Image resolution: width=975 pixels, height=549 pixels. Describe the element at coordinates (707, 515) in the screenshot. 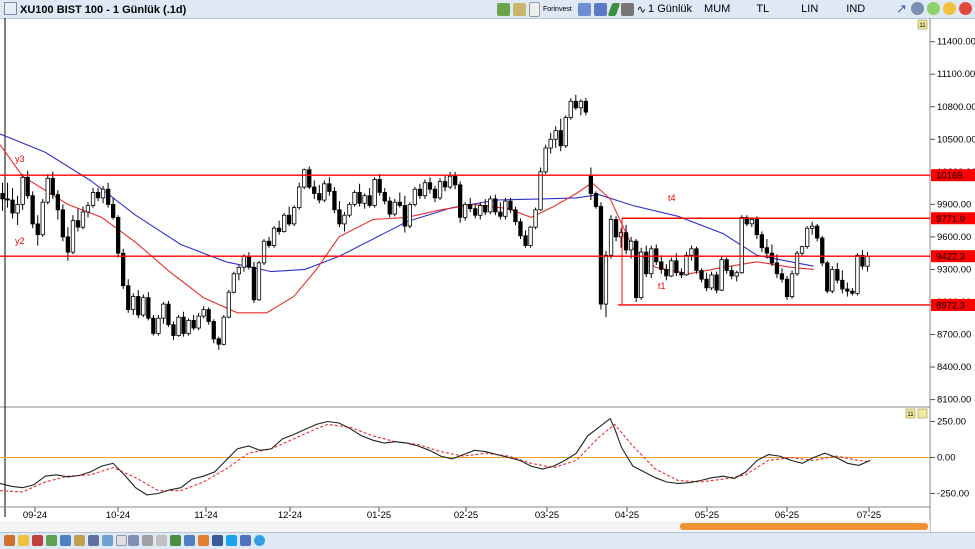

I see `x-tick-label: 05-25` at that location.